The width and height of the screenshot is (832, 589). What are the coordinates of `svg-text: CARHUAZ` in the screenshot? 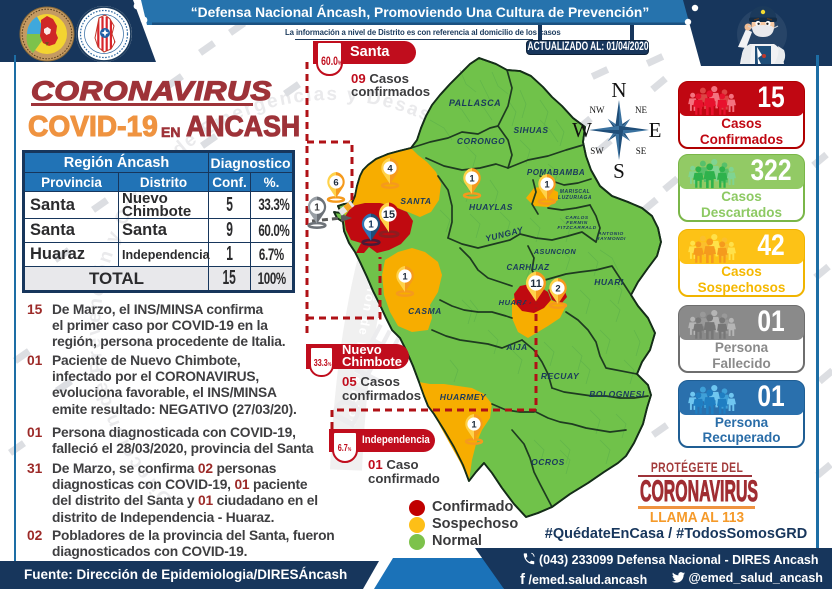 It's located at (528, 267).